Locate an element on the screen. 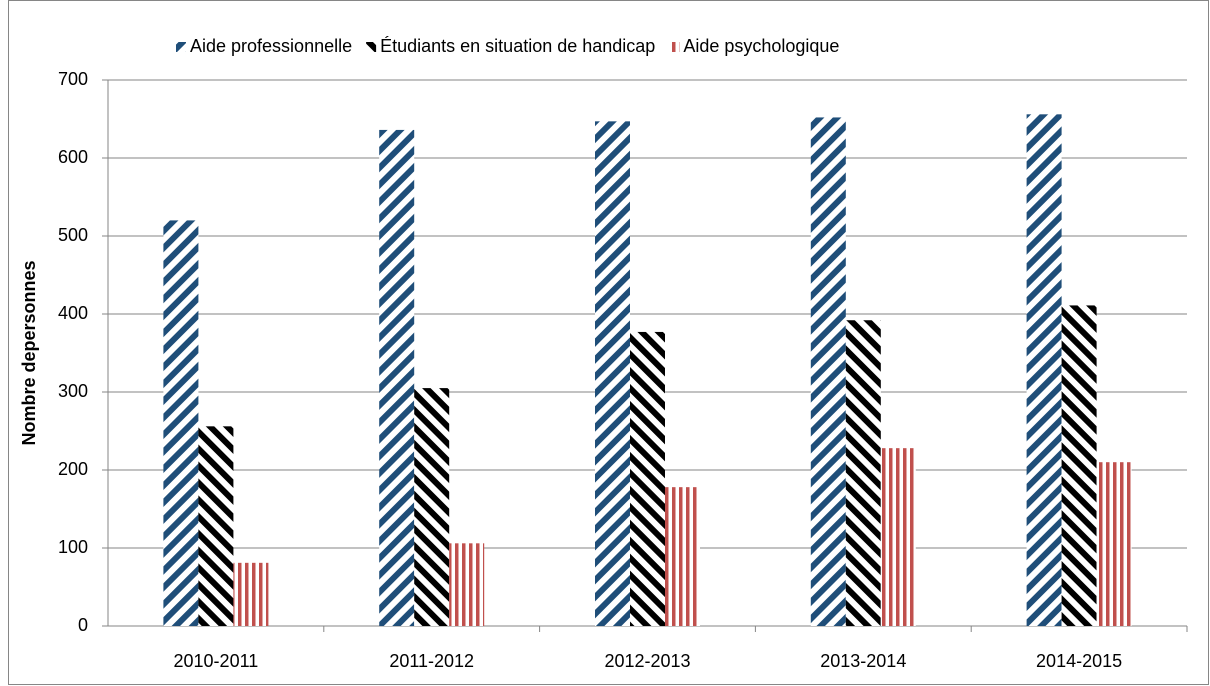 The width and height of the screenshot is (1210, 686). x-tick-label: 2011-2012 is located at coordinates (431, 661).